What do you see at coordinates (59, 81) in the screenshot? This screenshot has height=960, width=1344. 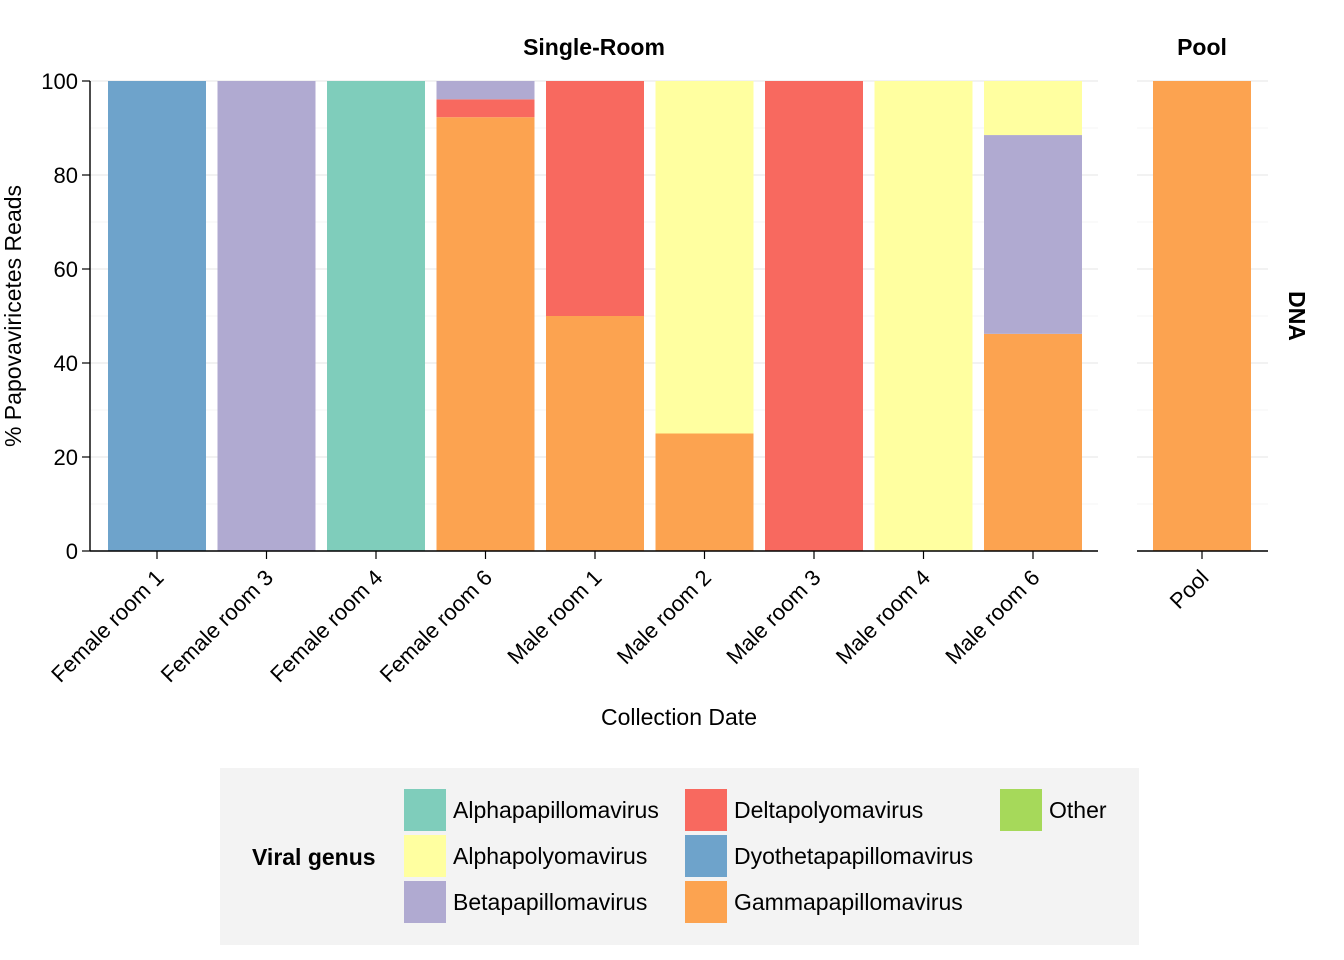 I see `y-tick-label: 100` at bounding box center [59, 81].